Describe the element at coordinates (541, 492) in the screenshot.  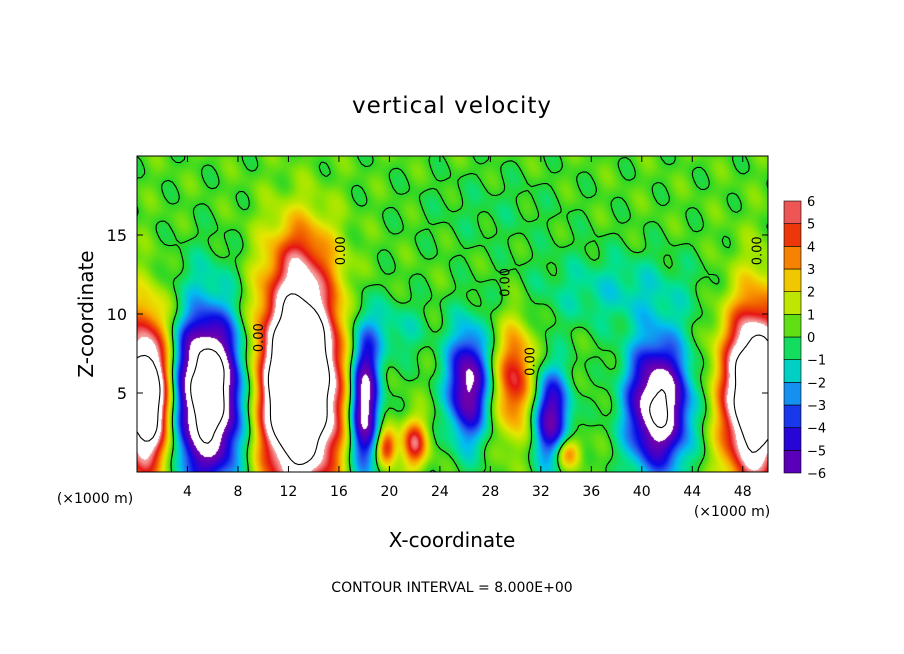
I see `x-tick-label: 32` at that location.